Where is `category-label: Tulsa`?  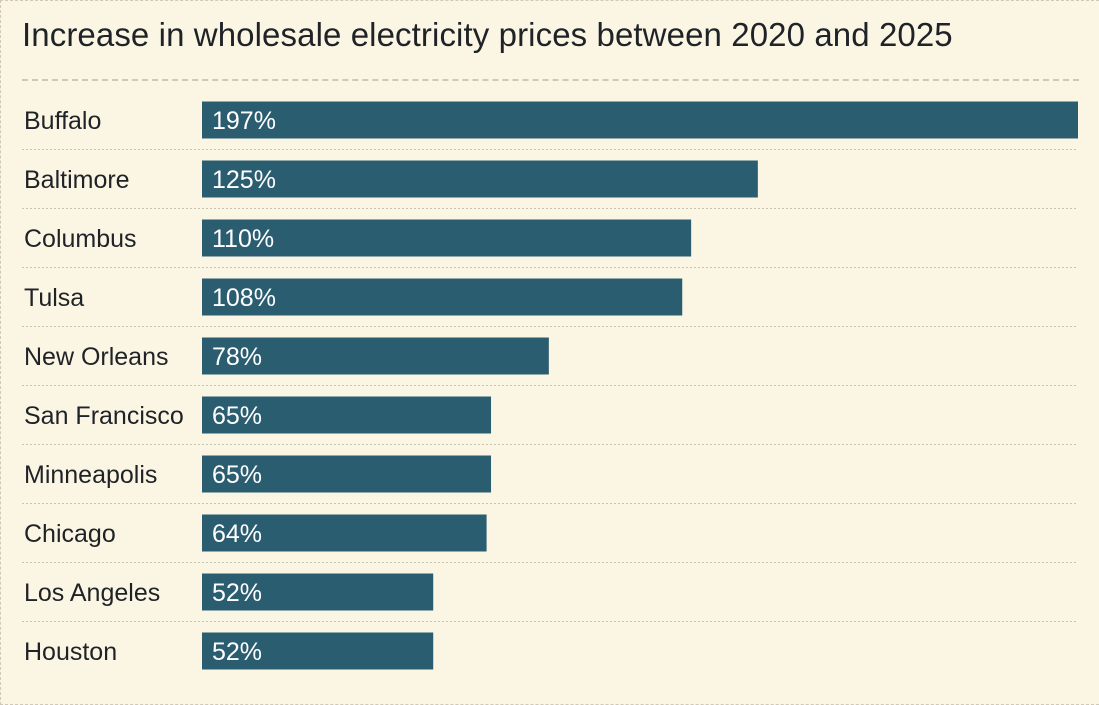 category-label: Tulsa is located at coordinates (54, 298).